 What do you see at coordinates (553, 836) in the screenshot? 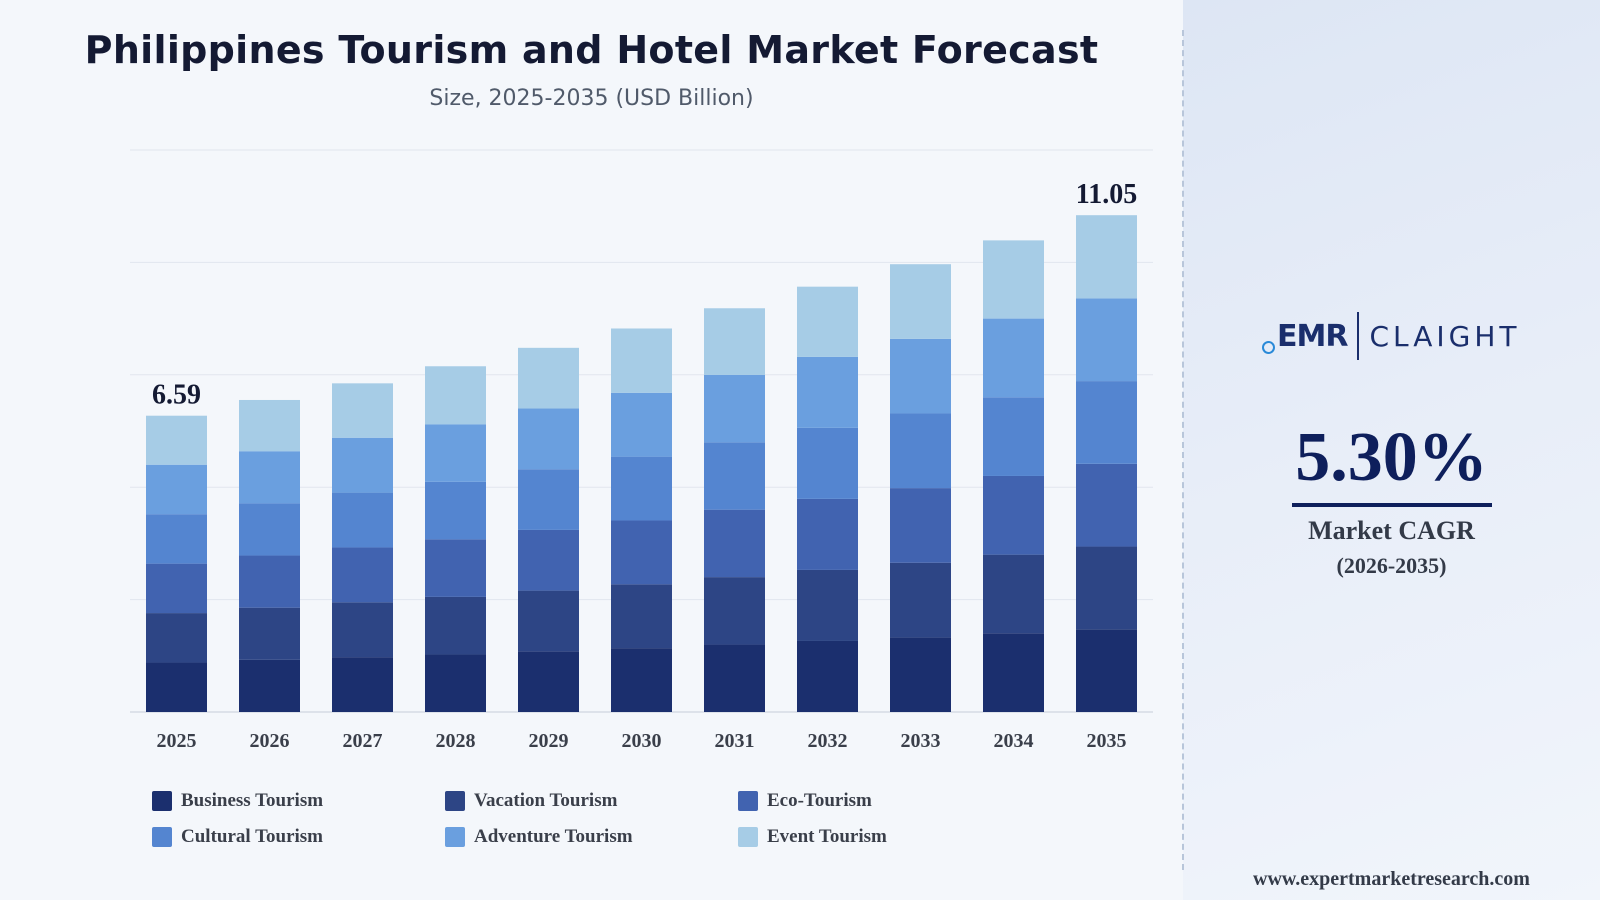
I see `legend-label: Adventure Tourism` at bounding box center [553, 836].